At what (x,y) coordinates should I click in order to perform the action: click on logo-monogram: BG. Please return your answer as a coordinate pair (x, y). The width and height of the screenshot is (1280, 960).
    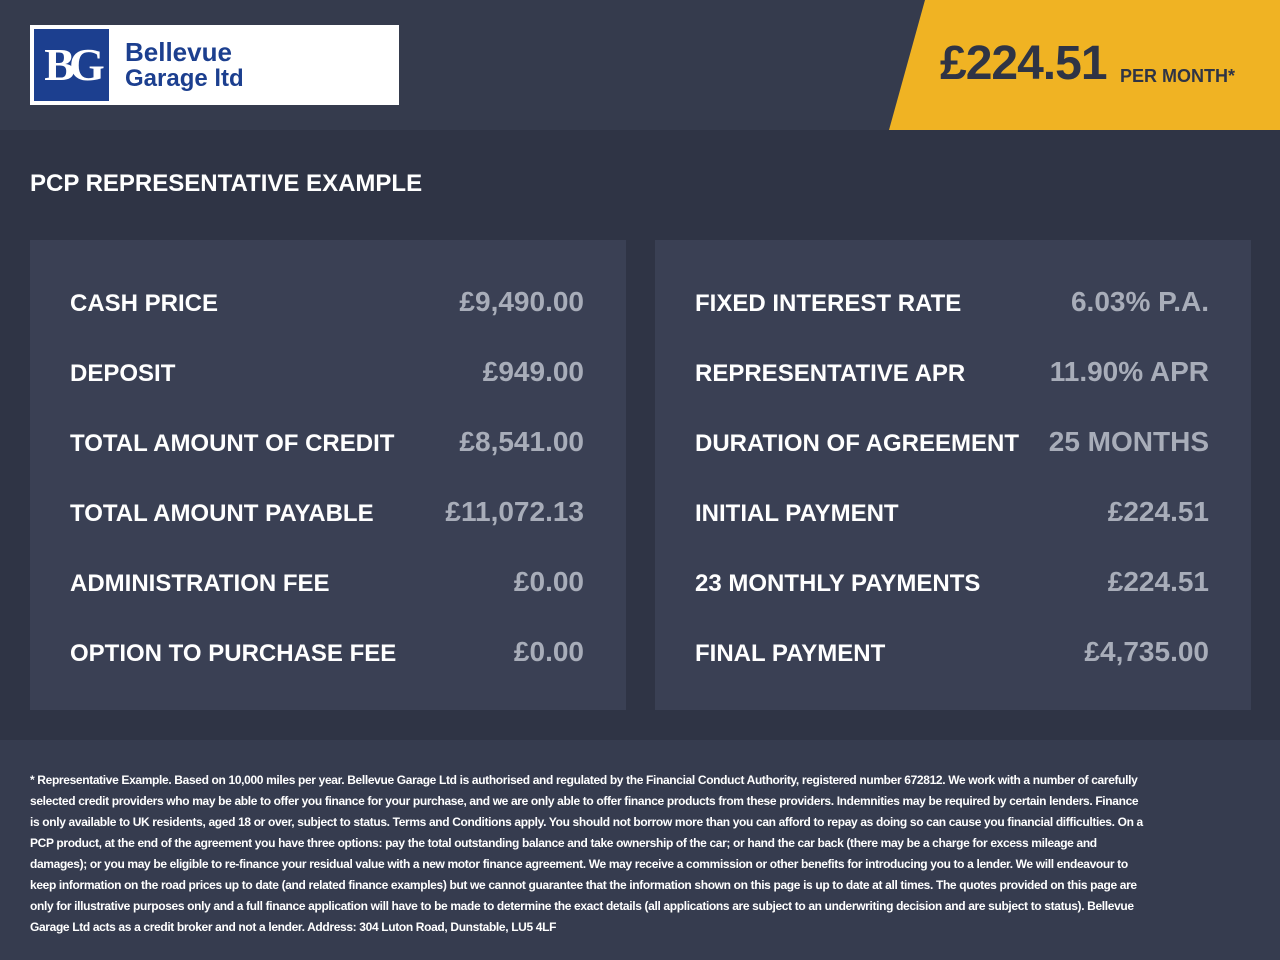
    Looking at the image, I should click on (71, 65).